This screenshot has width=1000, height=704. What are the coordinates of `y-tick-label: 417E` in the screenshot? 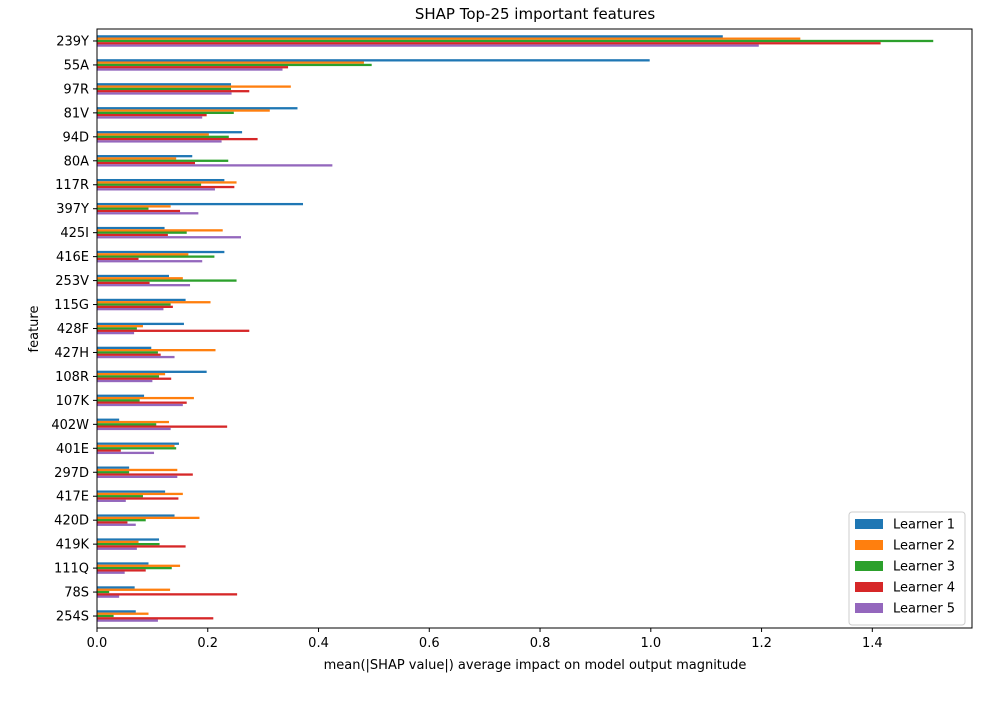 It's located at (72, 497).